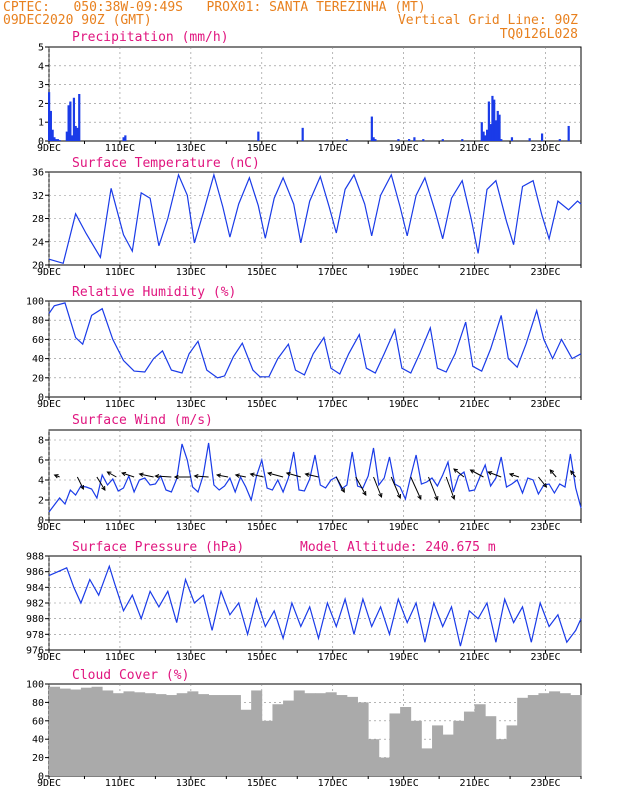 The height and width of the screenshot is (800, 618). What do you see at coordinates (333, 783) in the screenshot?
I see `cloud-cover-xtick-label: 17DEC` at bounding box center [333, 783].